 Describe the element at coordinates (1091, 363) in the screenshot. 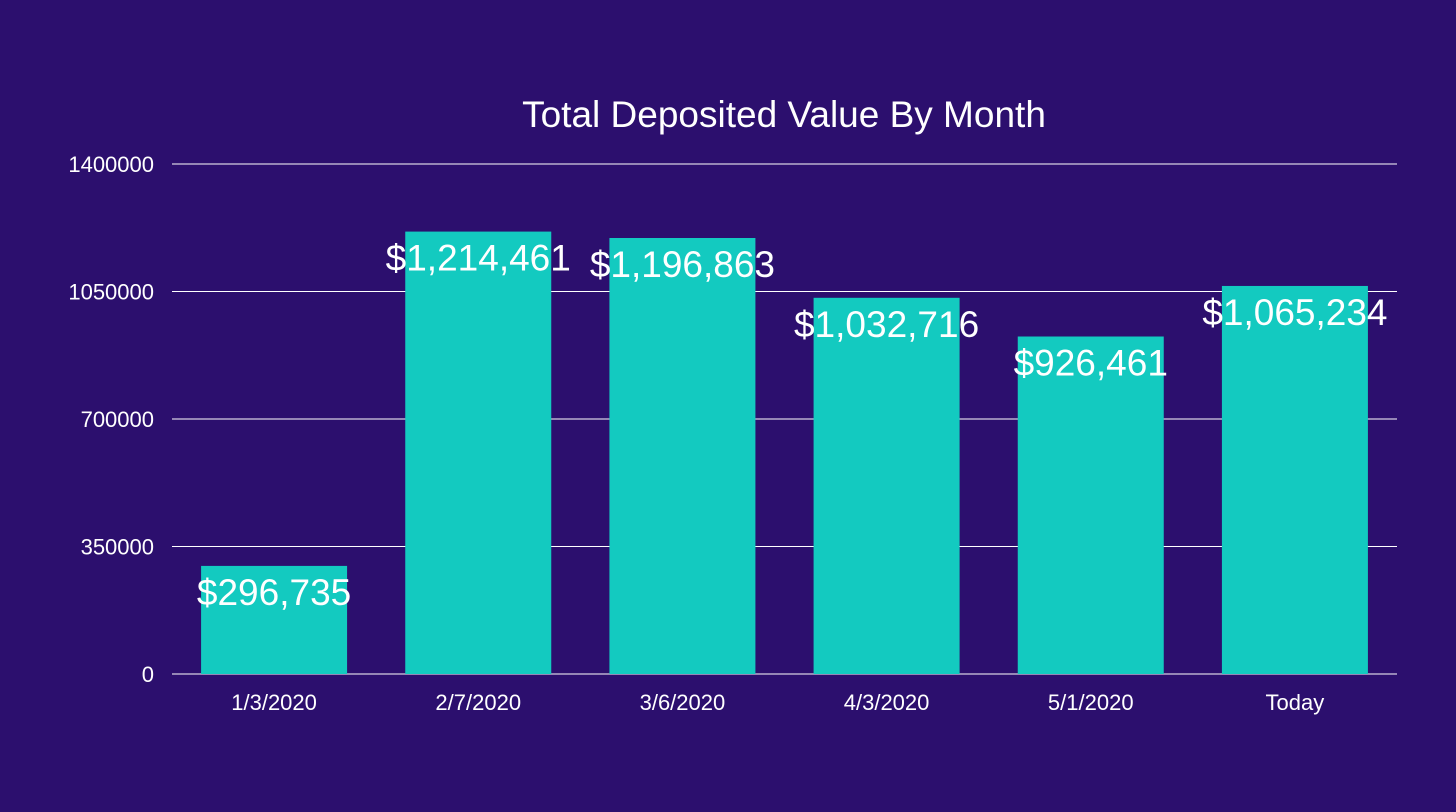

I see `data-label: $926,461` at that location.